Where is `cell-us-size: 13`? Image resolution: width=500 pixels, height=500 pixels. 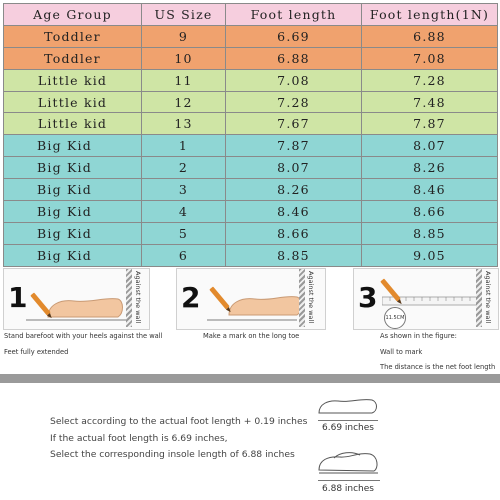 cell-us-size: 13 is located at coordinates (183, 124).